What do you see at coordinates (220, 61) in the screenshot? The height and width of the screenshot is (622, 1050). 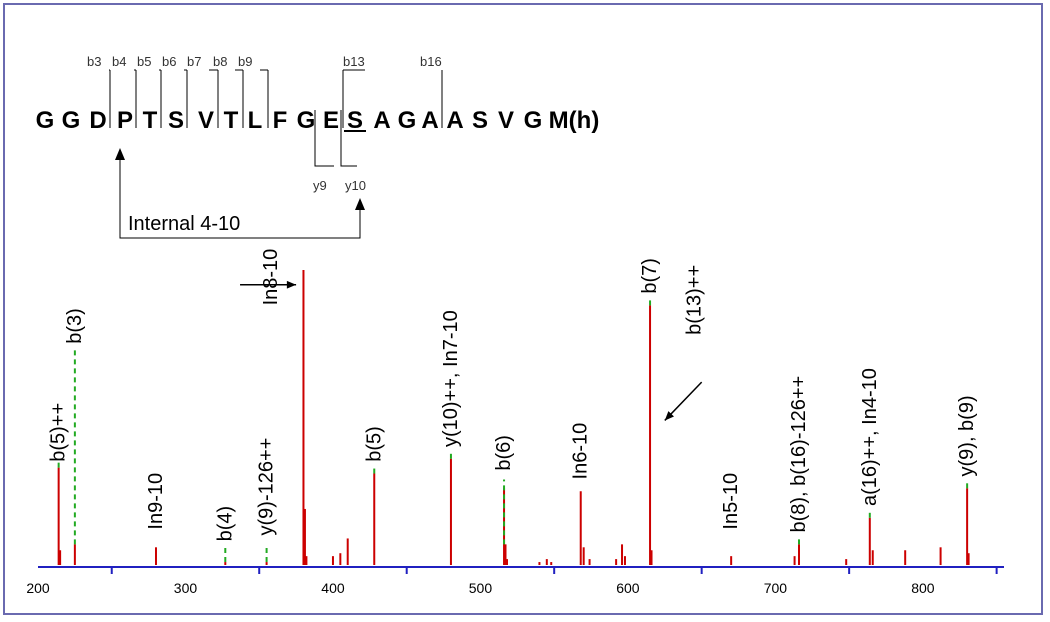 I see `b-ion-label: b8` at bounding box center [220, 61].